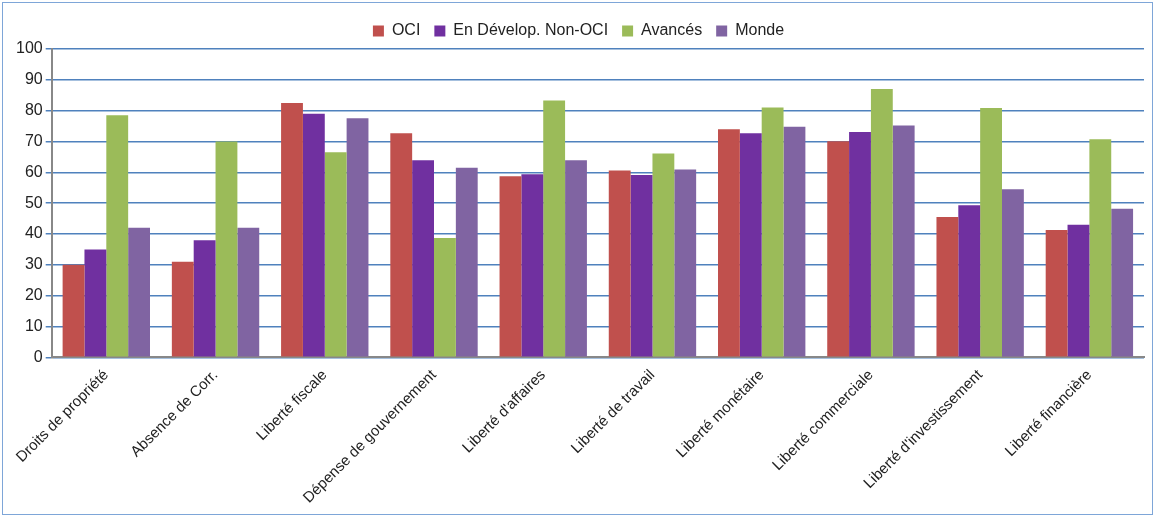  What do you see at coordinates (38, 356) in the screenshot?
I see `y-tick-label: 0` at bounding box center [38, 356].